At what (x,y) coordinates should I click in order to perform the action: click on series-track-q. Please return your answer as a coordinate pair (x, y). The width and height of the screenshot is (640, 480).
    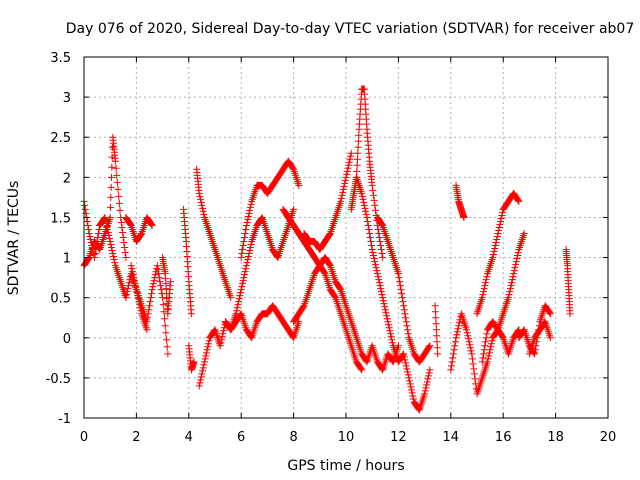
    Looking at the image, I should click on (403, 289).